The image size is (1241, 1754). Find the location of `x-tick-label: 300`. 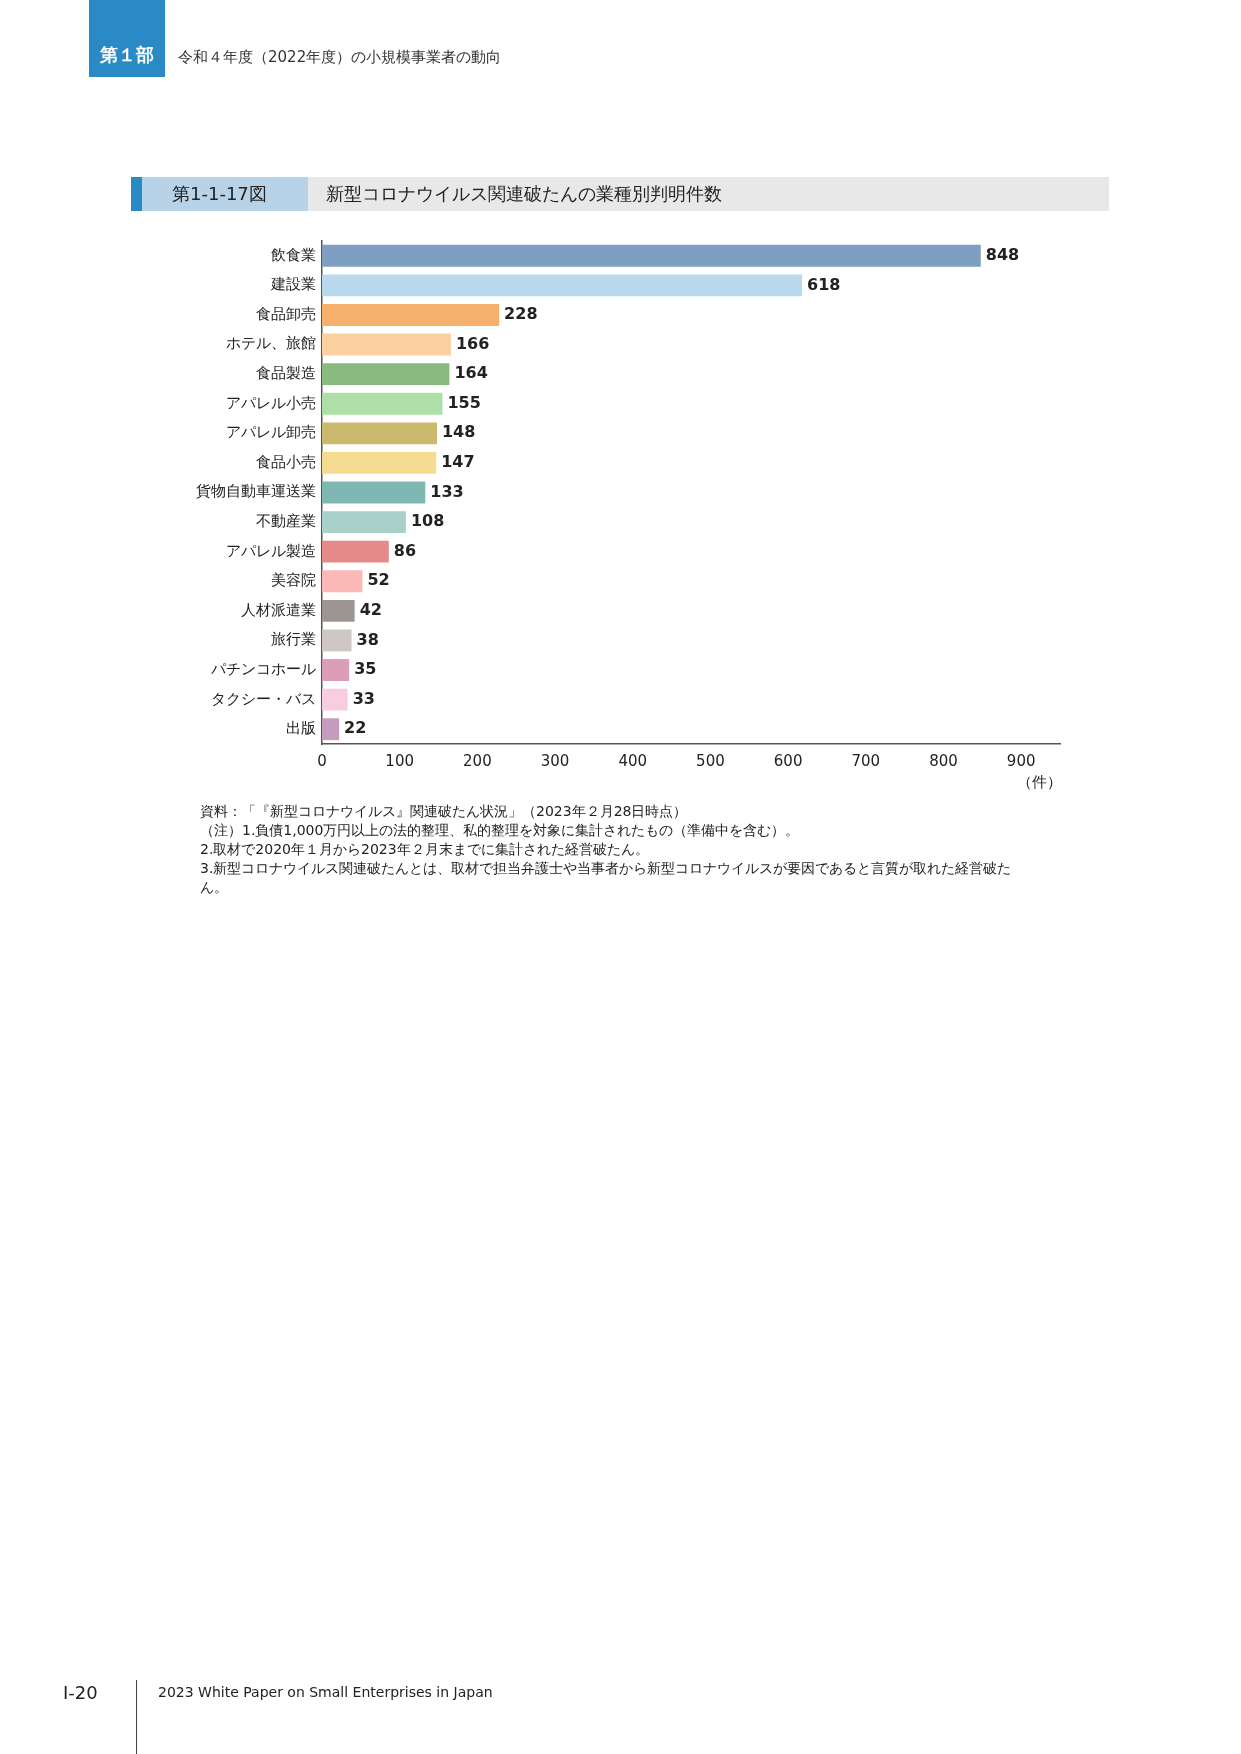

x-tick-label: 300 is located at coordinates (555, 760).